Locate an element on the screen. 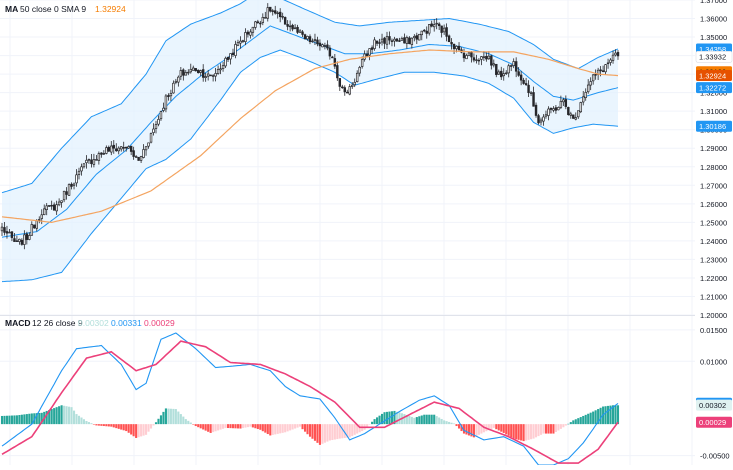  price-badge-4-bg is located at coordinates (714, 88).